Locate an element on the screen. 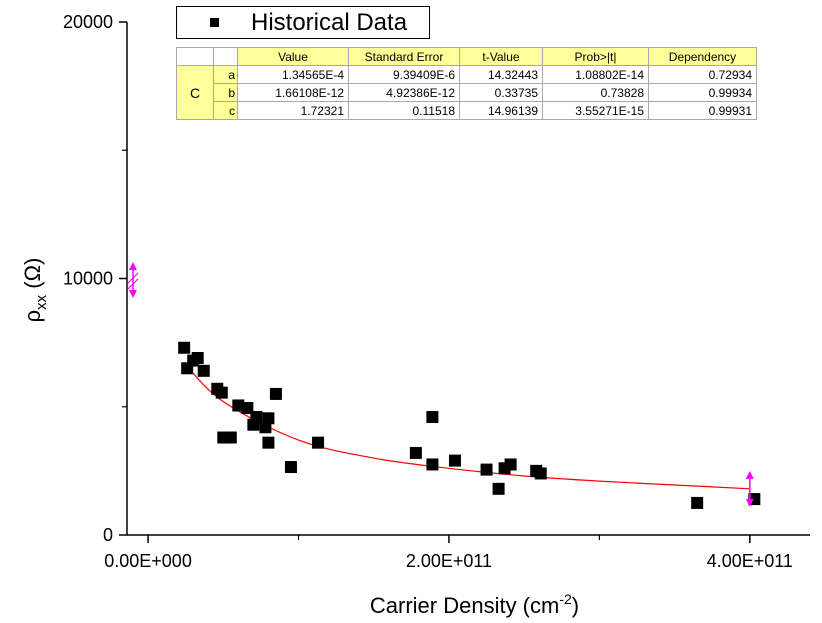  fit-curve-layer is located at coordinates (466, 426).